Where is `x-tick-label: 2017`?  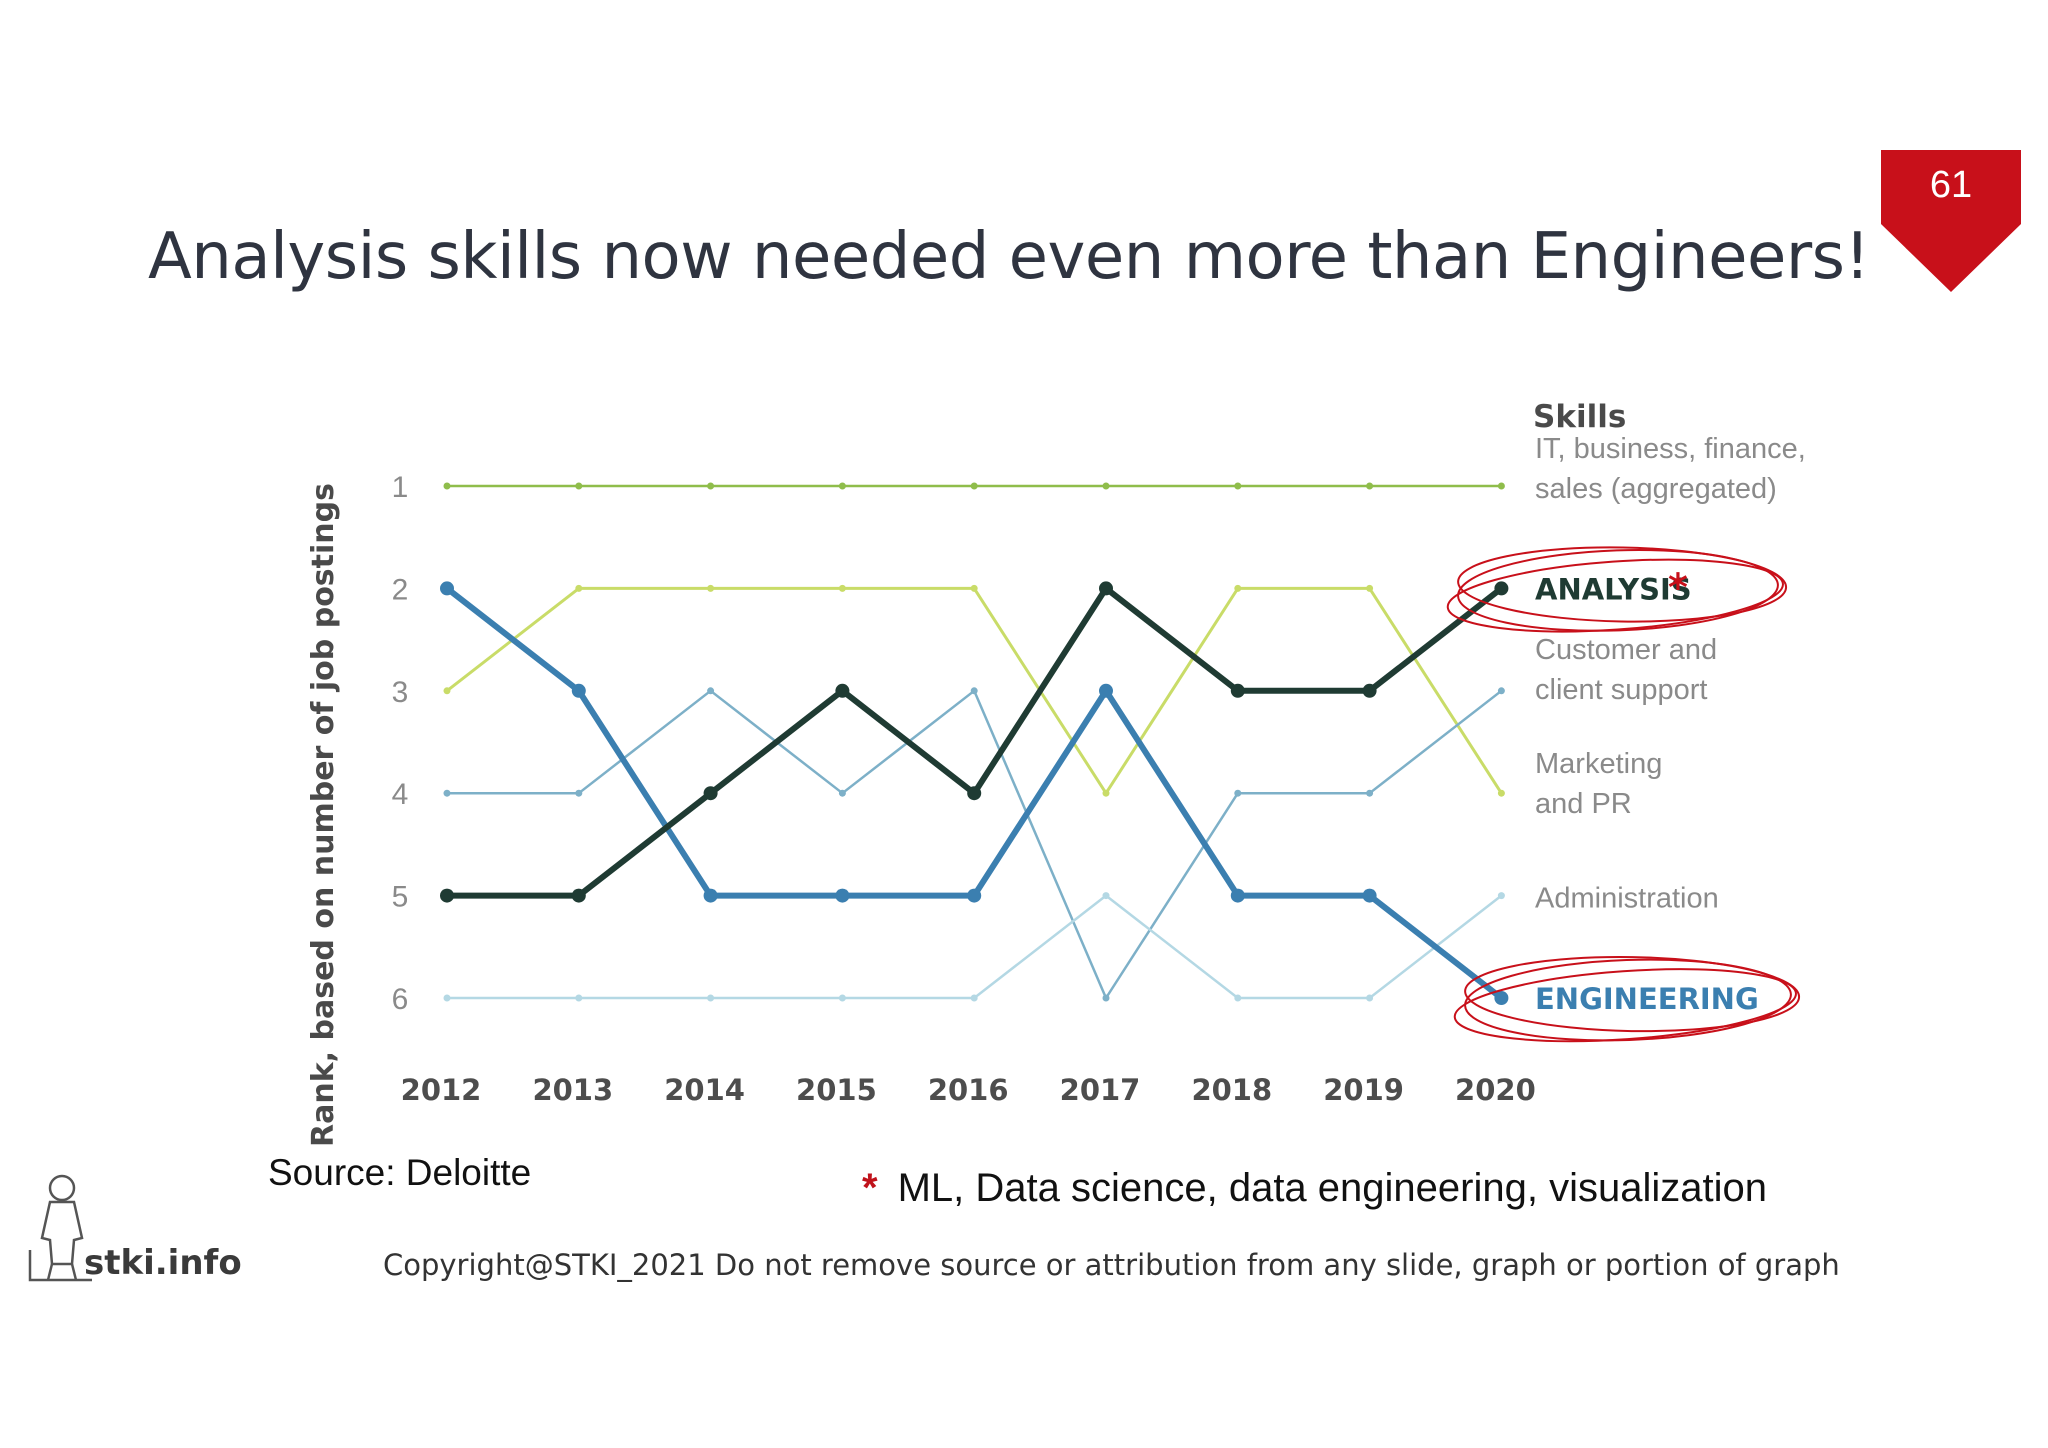 x-tick-label: 2017 is located at coordinates (1100, 1090).